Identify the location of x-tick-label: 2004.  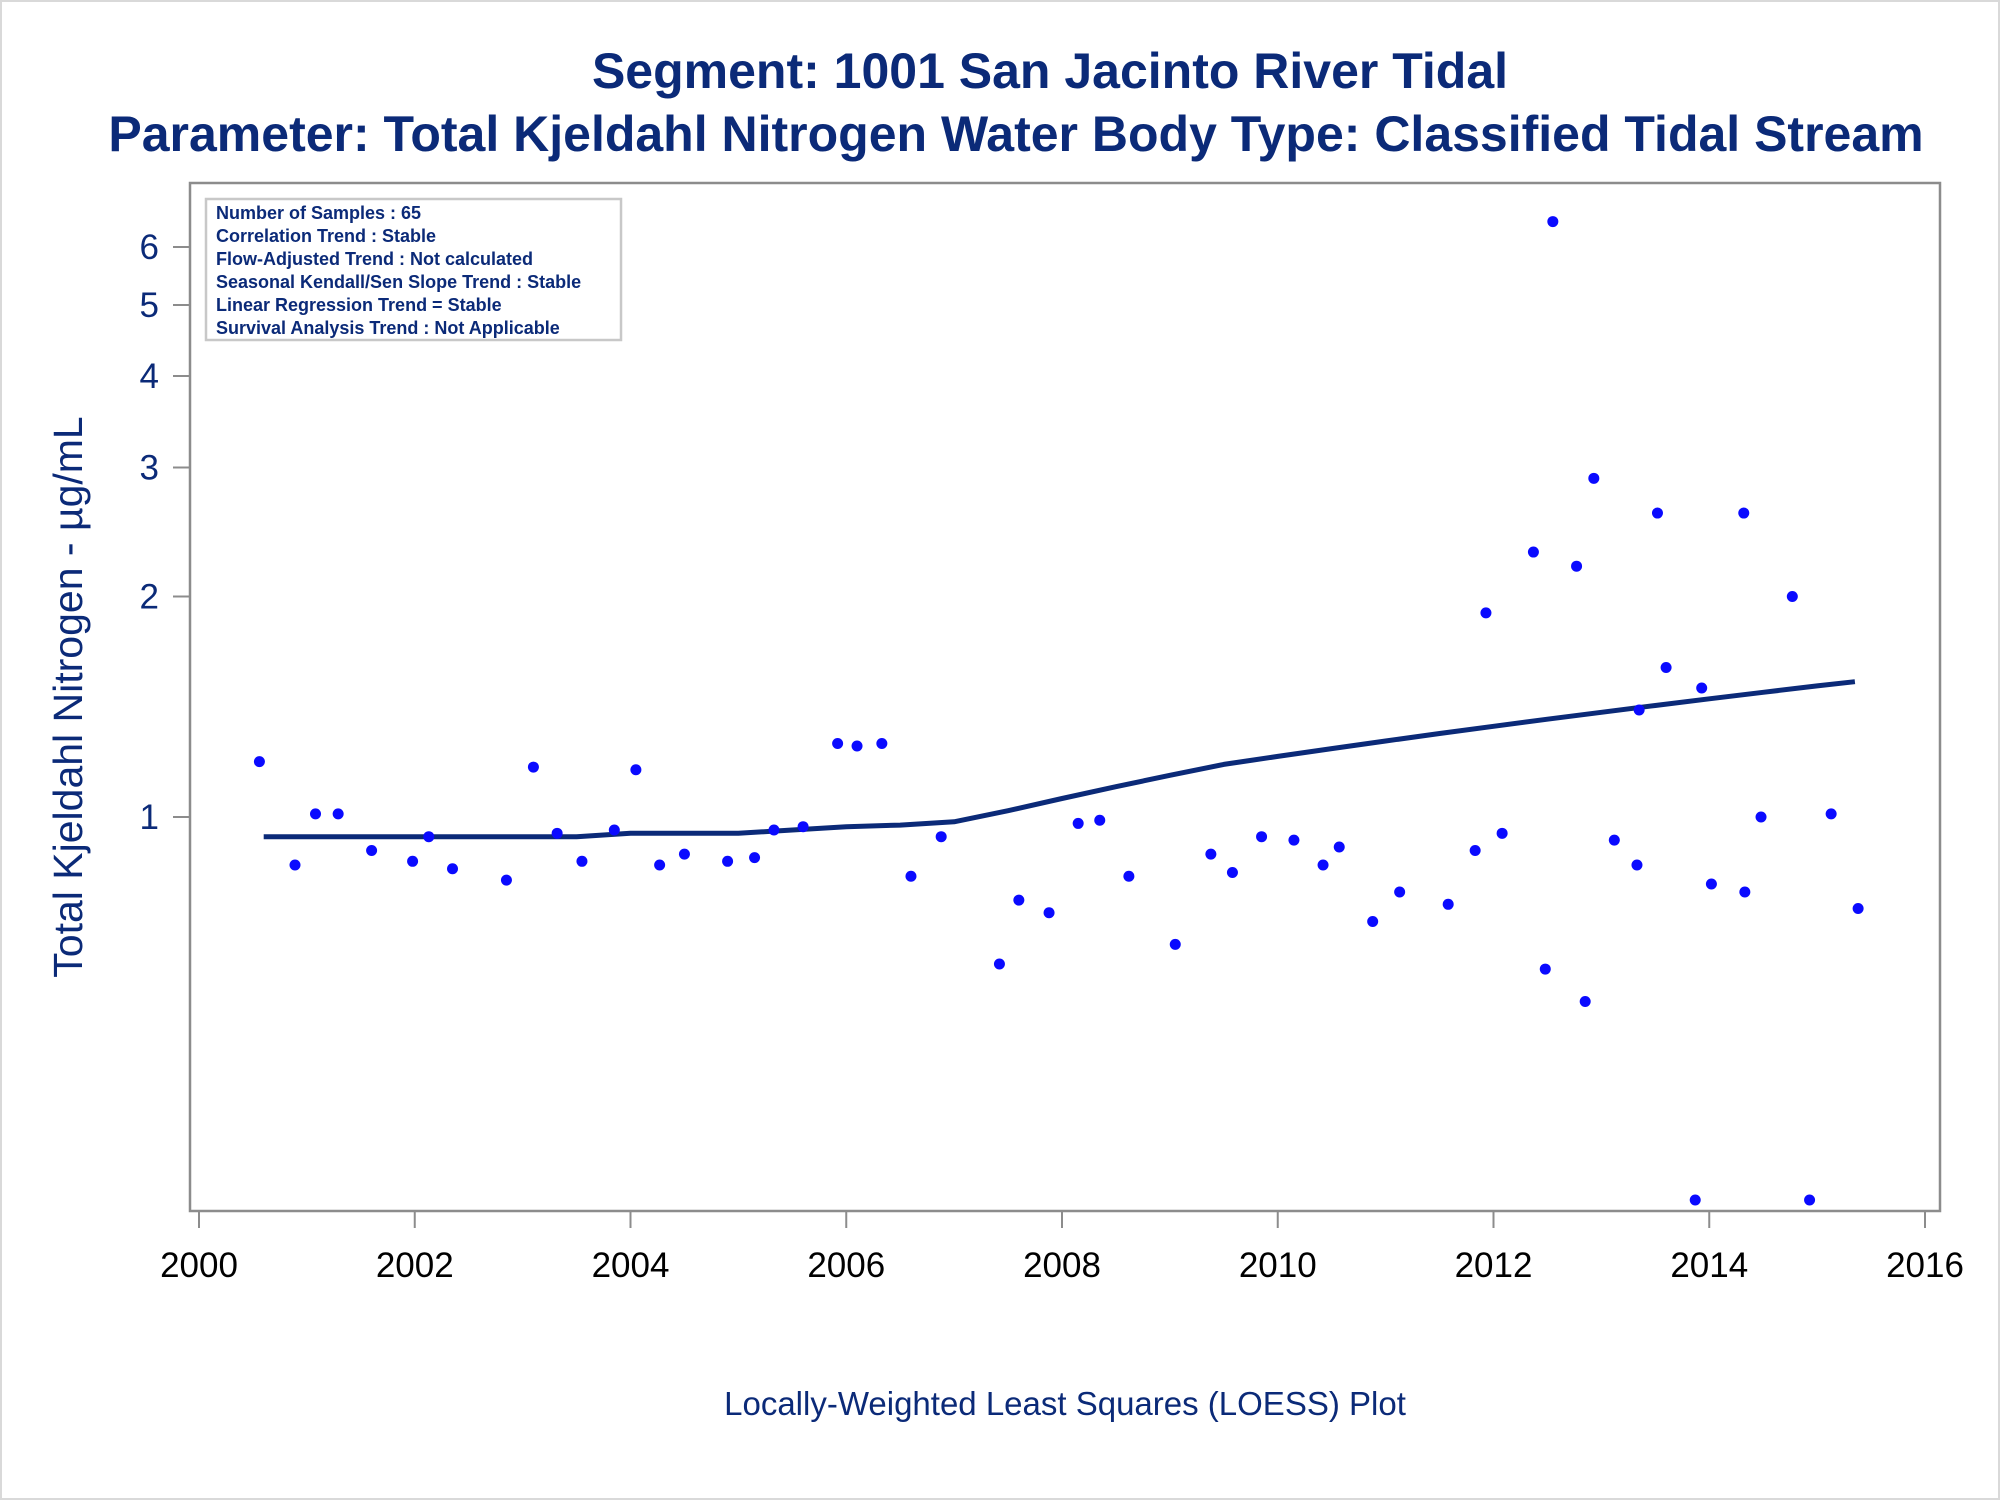
(631, 1265).